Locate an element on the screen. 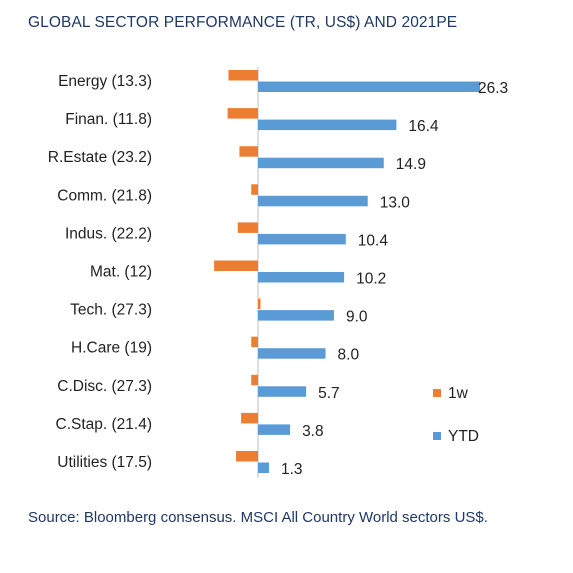  data-label-ytd-energy: 26.3 is located at coordinates (493, 88).